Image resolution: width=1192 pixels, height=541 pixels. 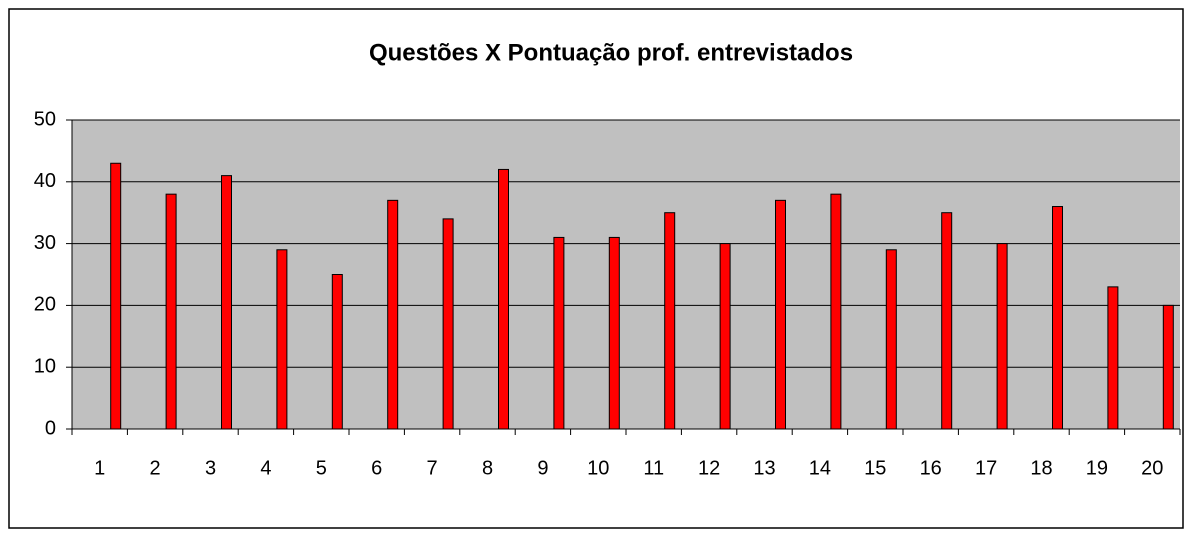 What do you see at coordinates (653, 468) in the screenshot?
I see `x-tick-label: 11` at bounding box center [653, 468].